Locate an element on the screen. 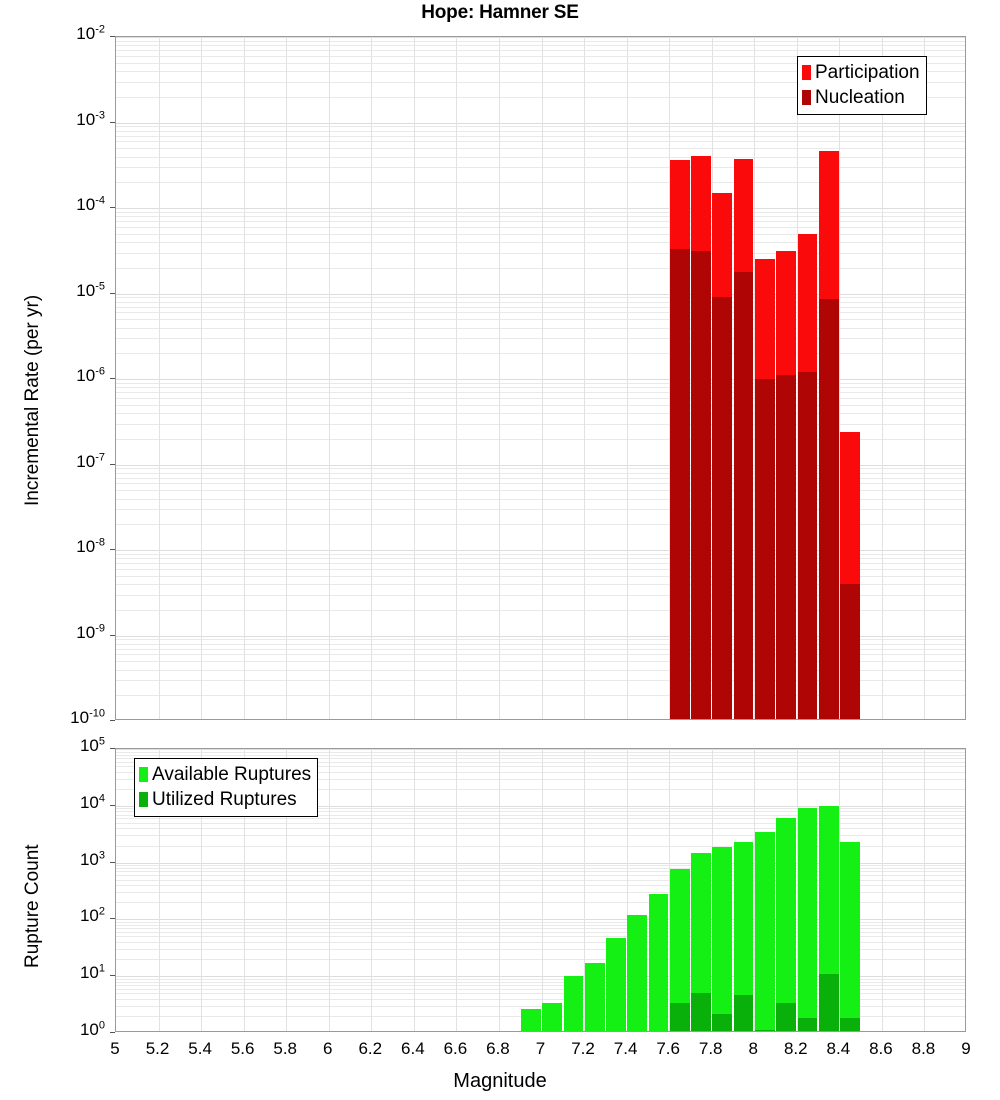  legend-item: Utilized Ruptures is located at coordinates (225, 799).